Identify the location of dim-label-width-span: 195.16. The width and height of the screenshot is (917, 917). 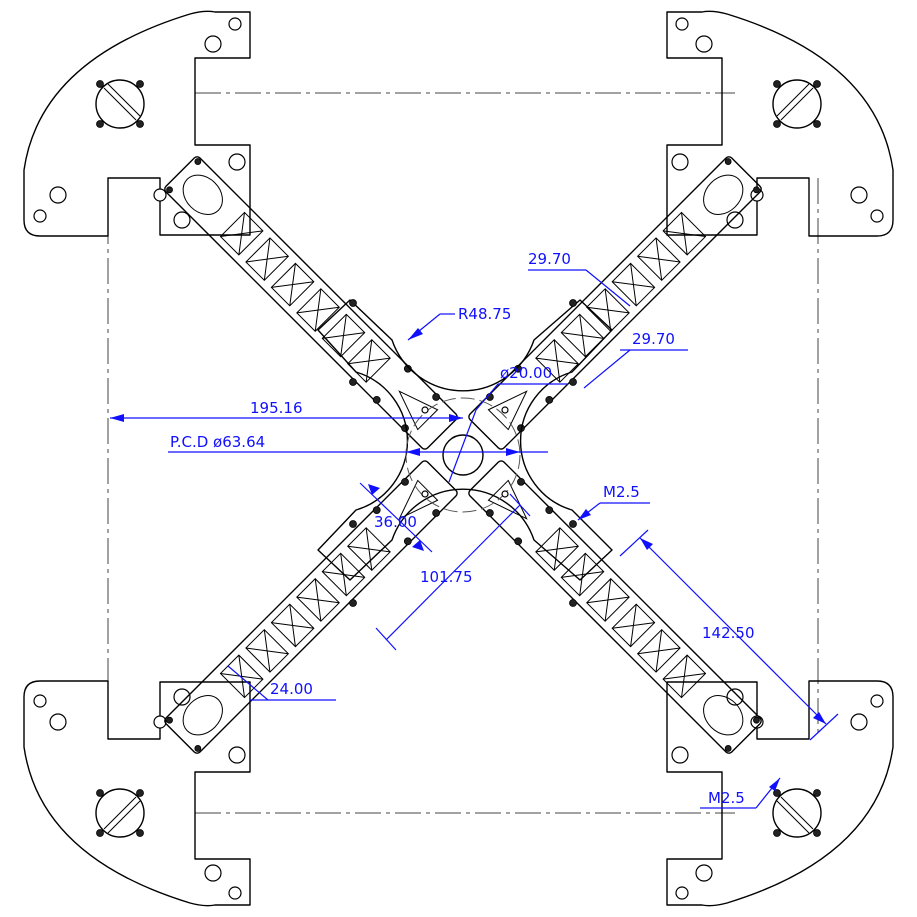
(276, 408).